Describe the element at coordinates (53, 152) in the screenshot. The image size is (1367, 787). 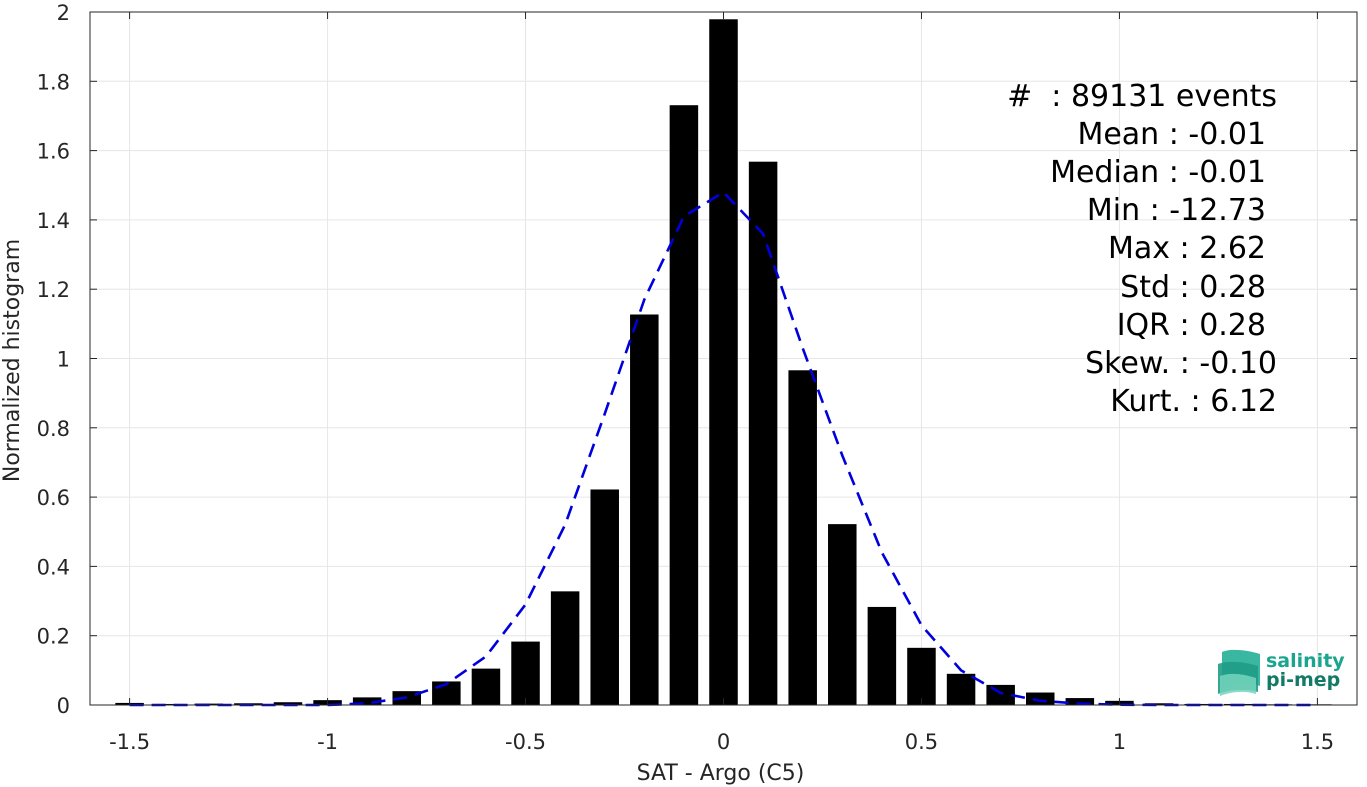
I see `y-tick-label: 1.6` at that location.